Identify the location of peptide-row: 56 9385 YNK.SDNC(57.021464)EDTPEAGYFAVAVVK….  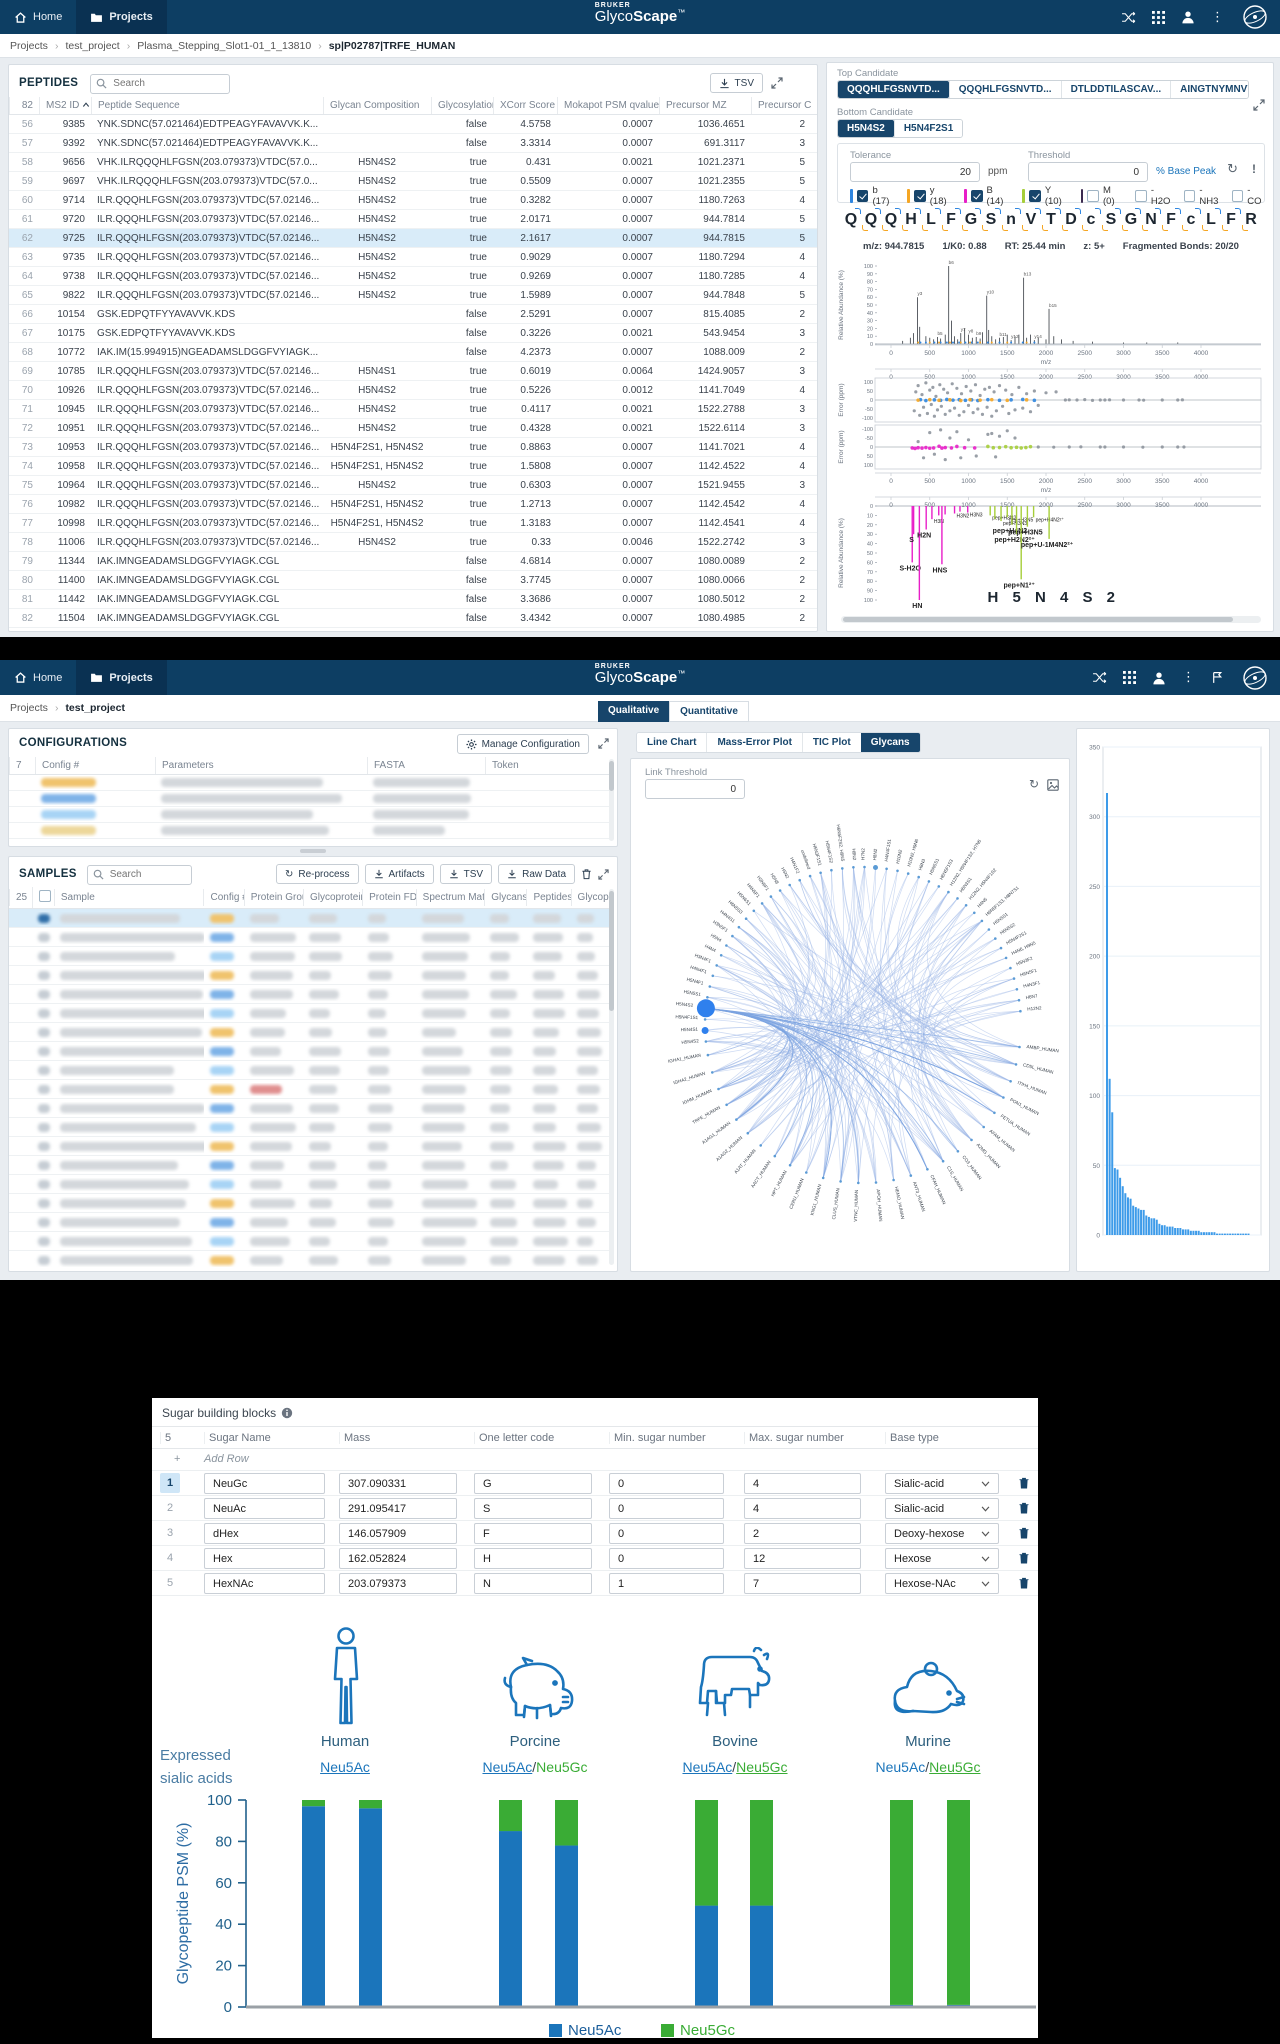
(413, 124).